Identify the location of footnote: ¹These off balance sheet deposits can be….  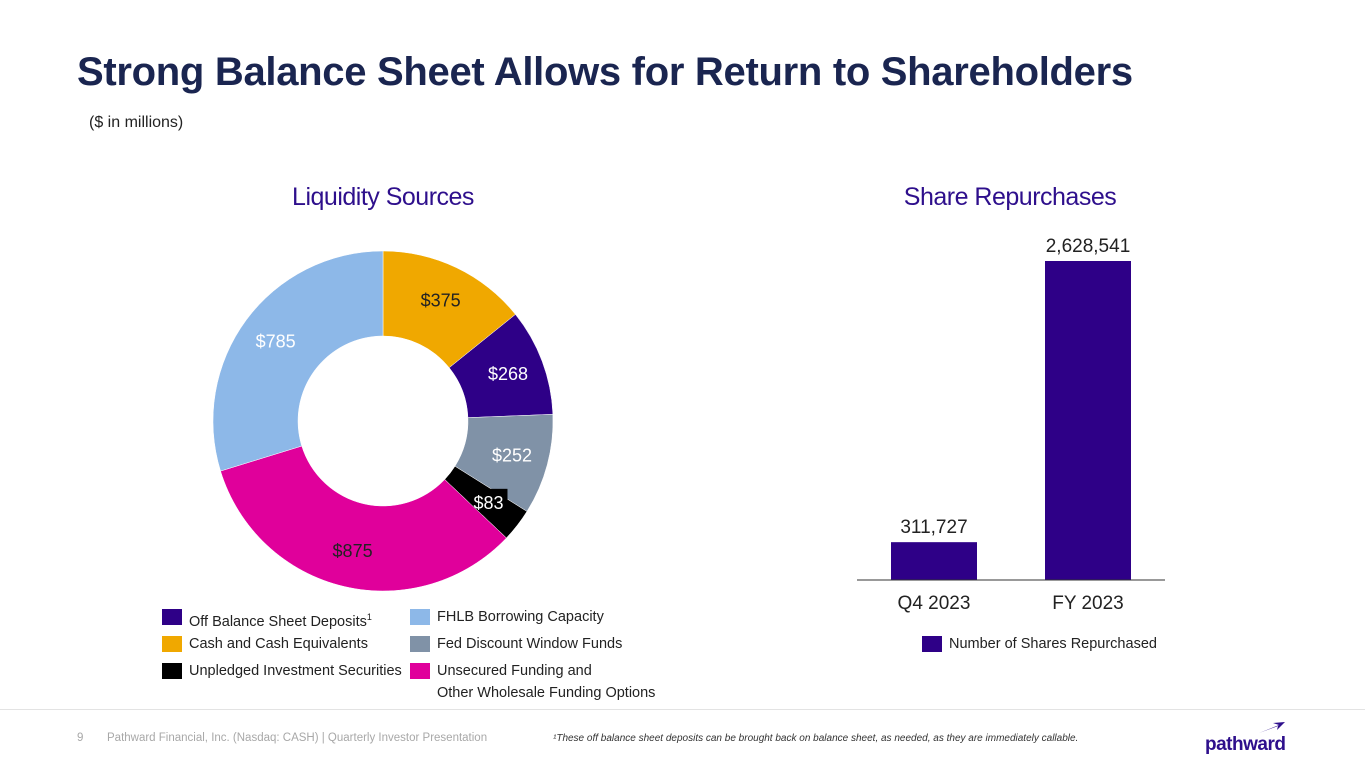
(816, 738).